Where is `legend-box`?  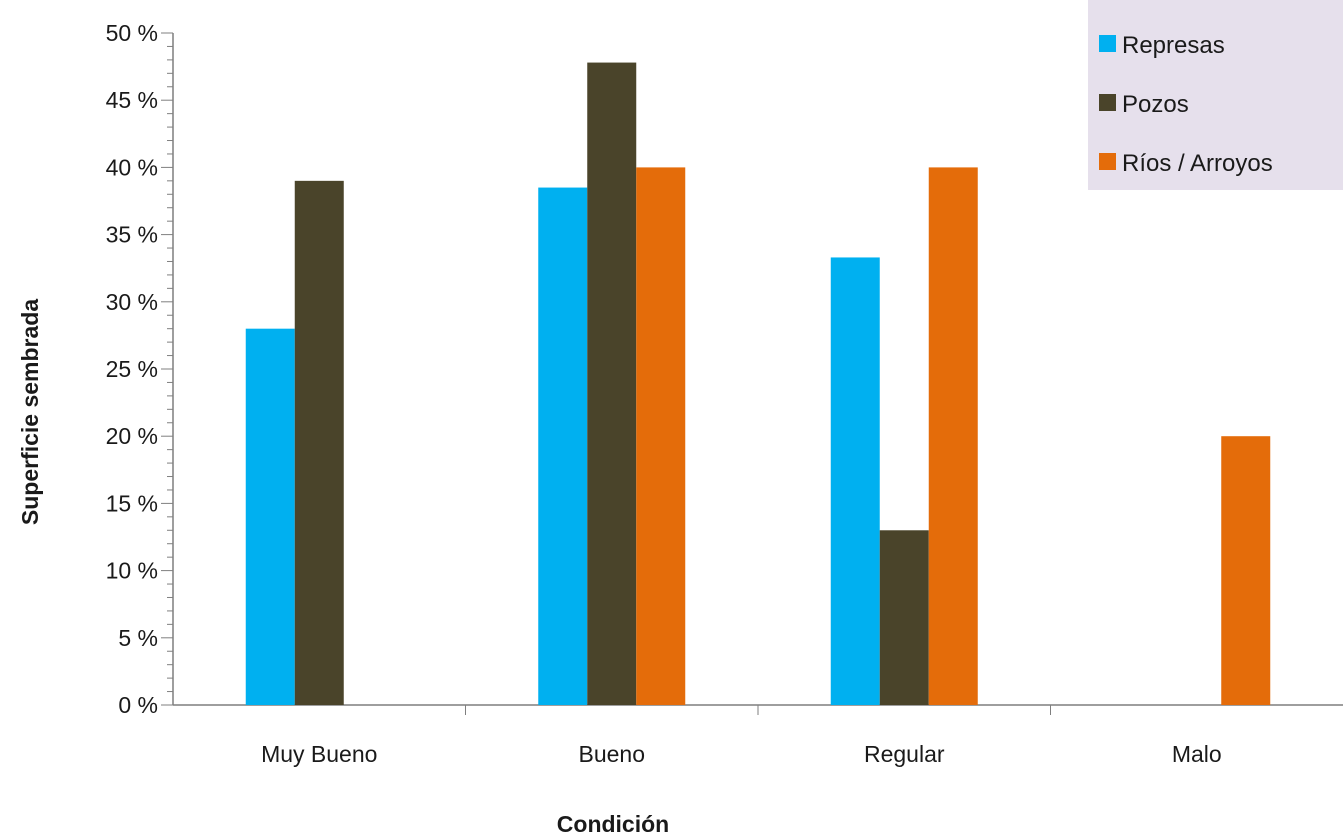
legend-box is located at coordinates (1215, 95).